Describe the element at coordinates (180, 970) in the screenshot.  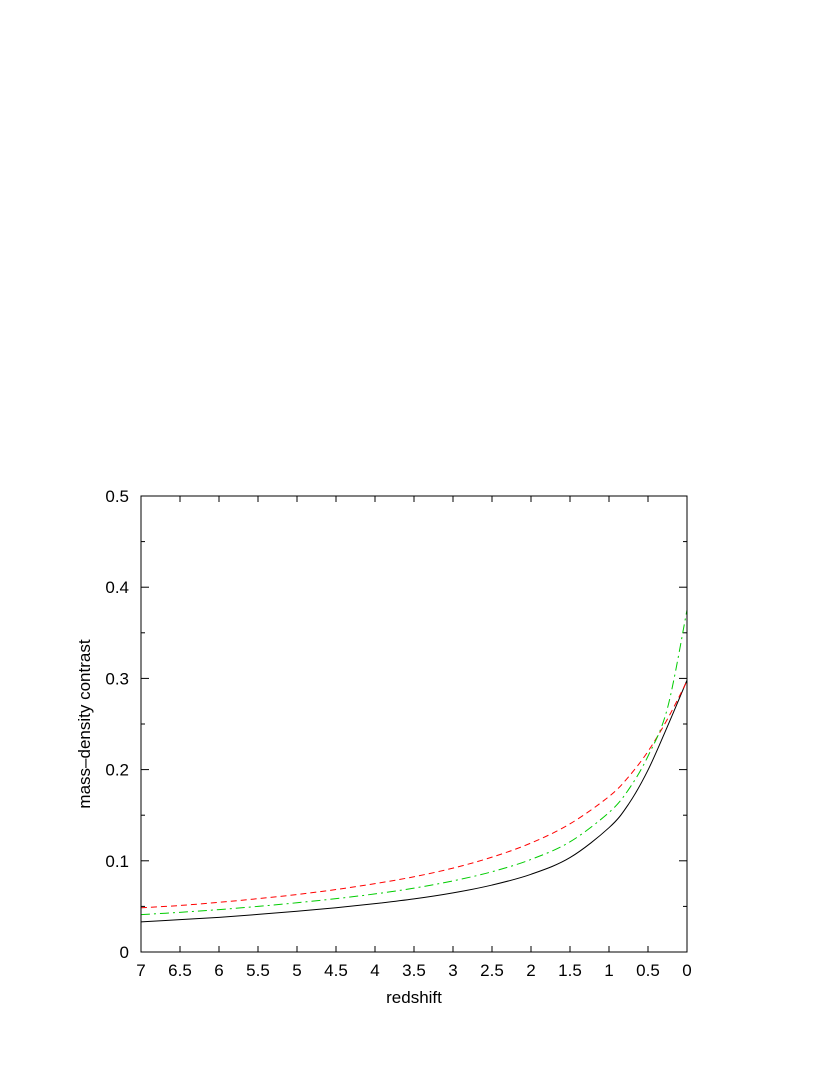
I see `x-tick-label: 6.5` at that location.